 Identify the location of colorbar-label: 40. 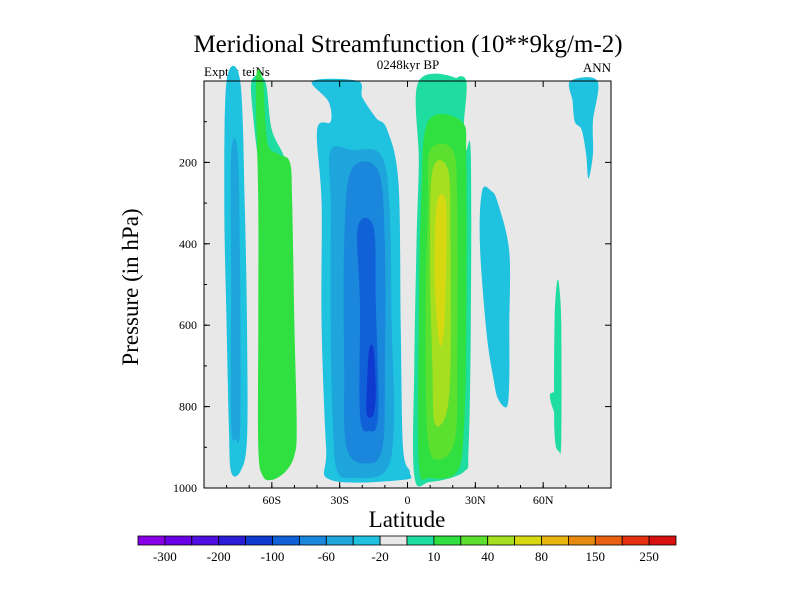
(487, 556).